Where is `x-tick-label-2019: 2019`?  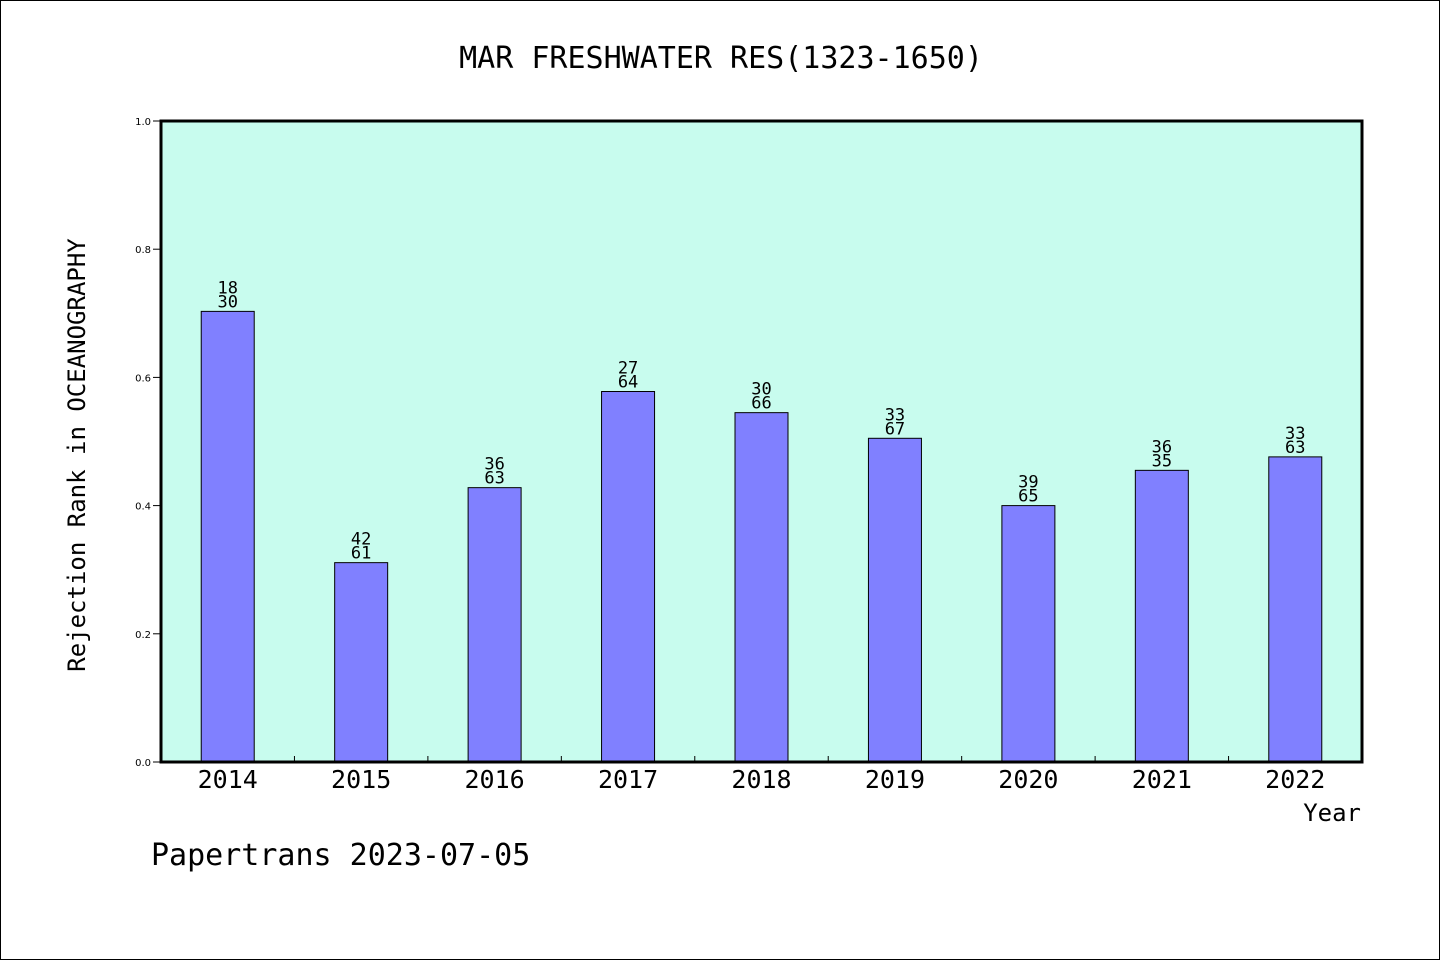
x-tick-label-2019: 2019 is located at coordinates (895, 779).